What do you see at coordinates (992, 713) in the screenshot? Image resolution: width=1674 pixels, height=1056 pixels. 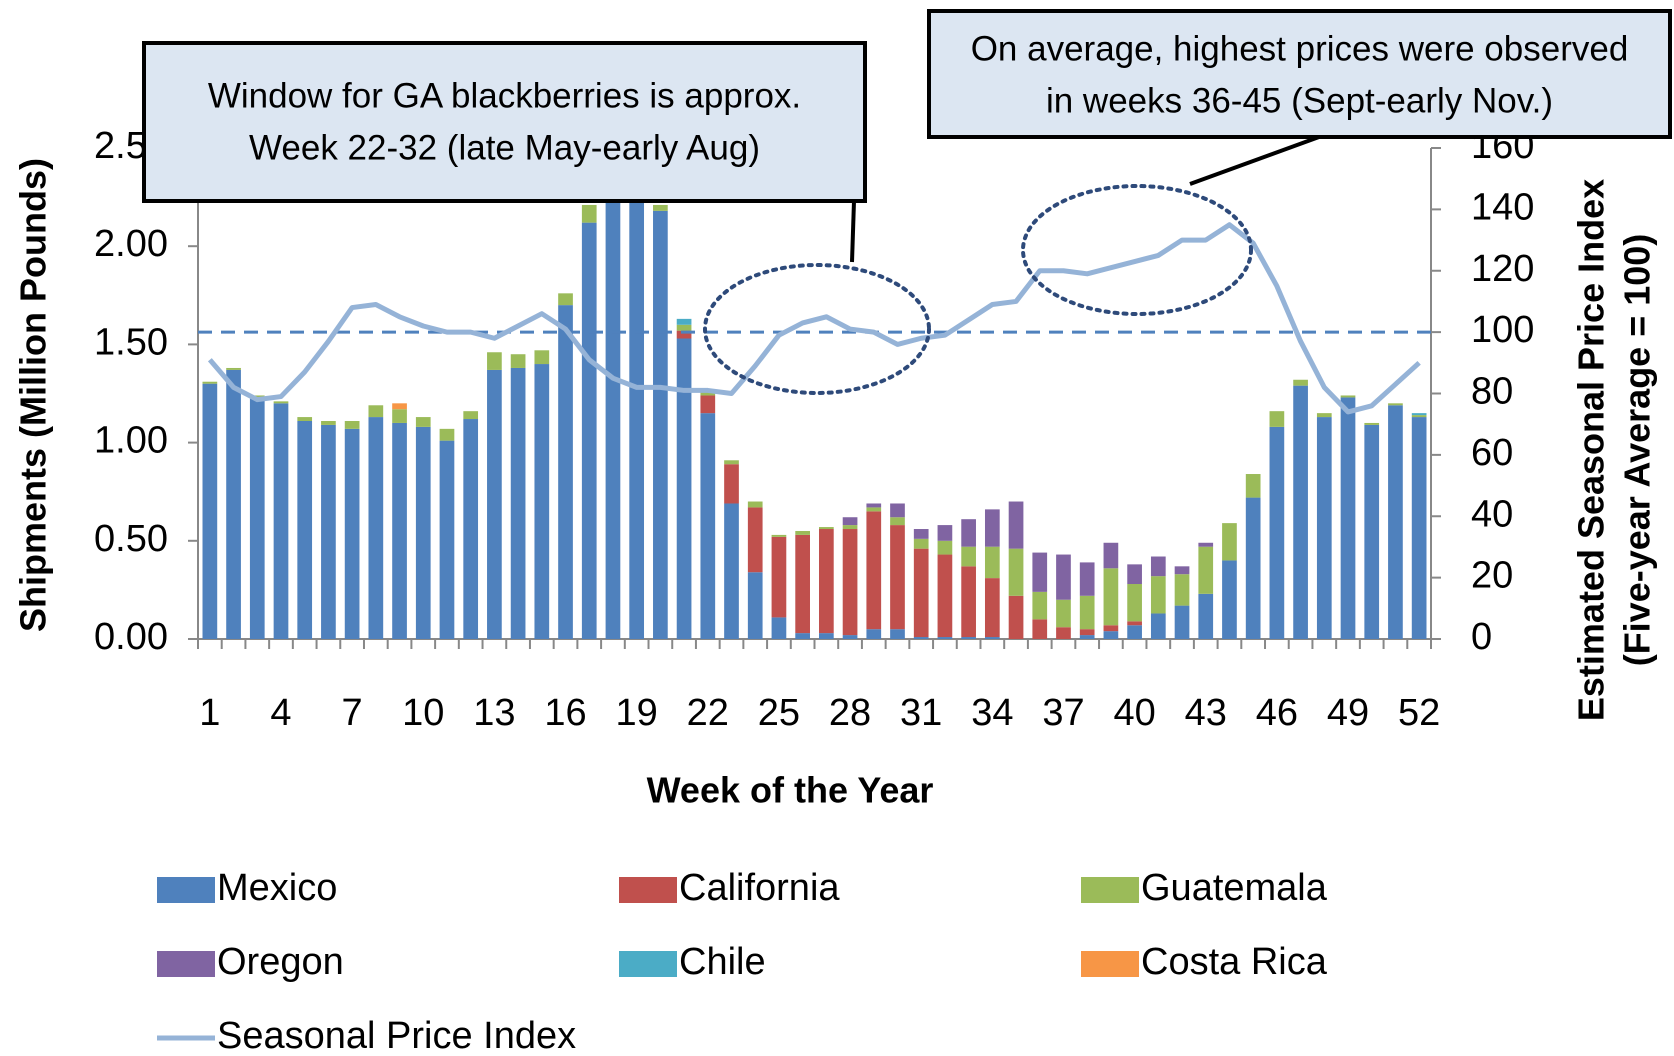 I see `x-tick-label: 34` at bounding box center [992, 713].